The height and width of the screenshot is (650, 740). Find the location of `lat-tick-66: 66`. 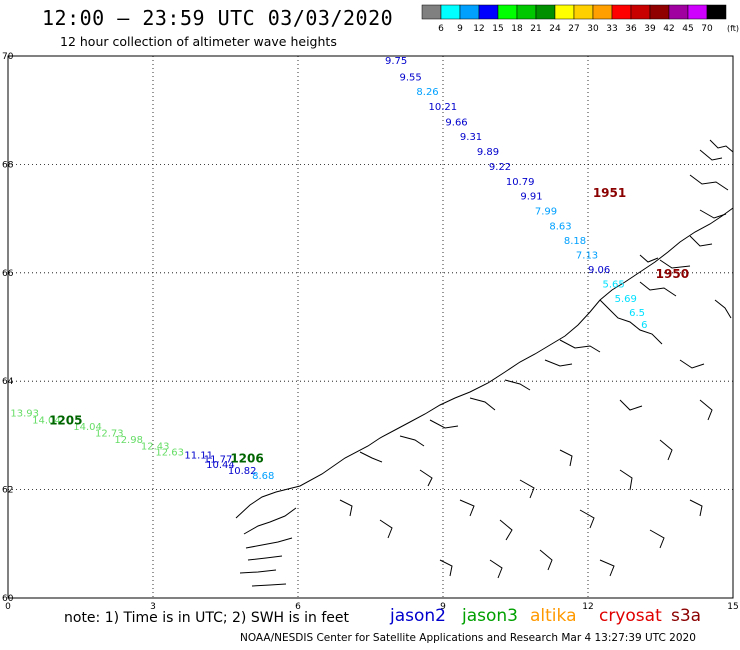

lat-tick-66: 66 is located at coordinates (8, 274).